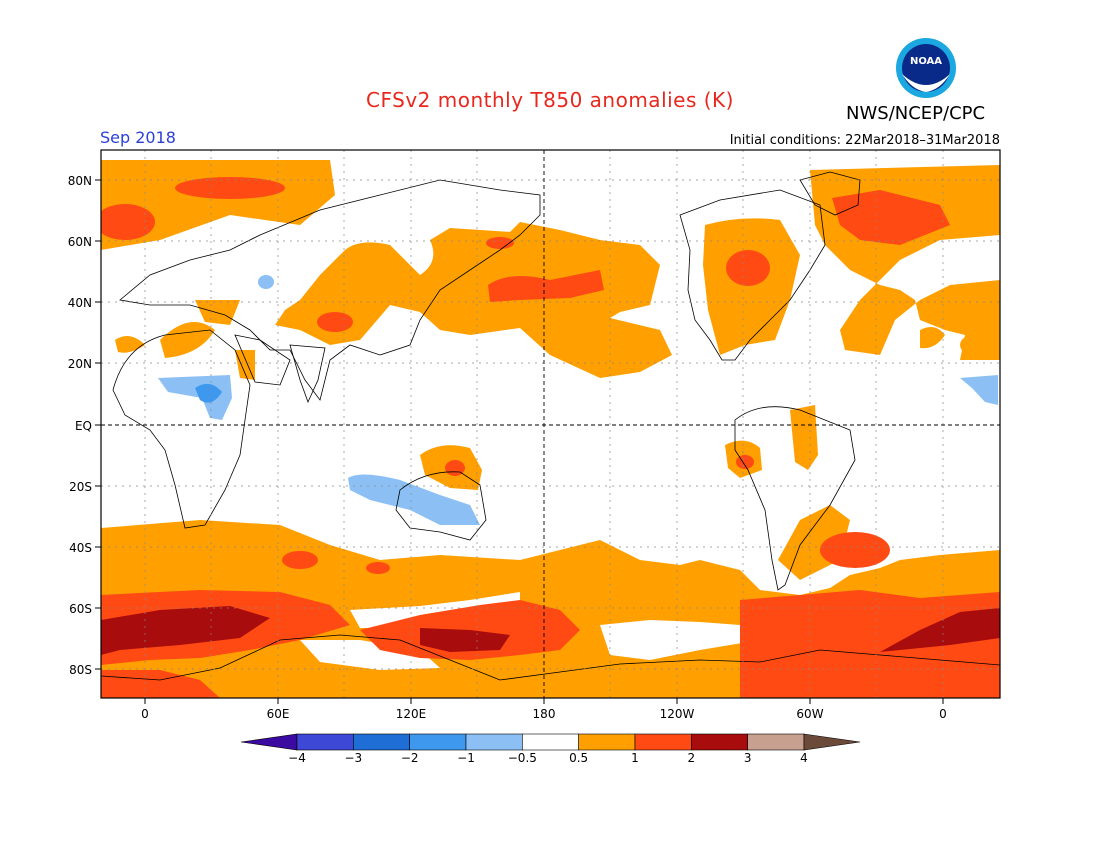 The height and width of the screenshot is (850, 1100). What do you see at coordinates (80, 242) in the screenshot?
I see `lat-label: 60N` at bounding box center [80, 242].